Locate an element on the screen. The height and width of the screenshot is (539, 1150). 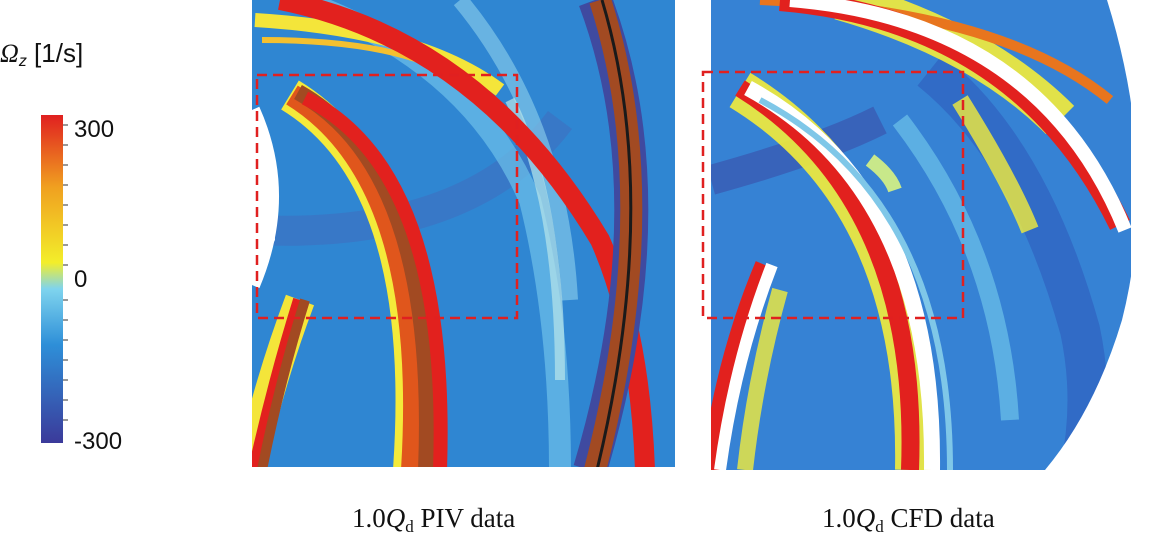
cfd-caption: 1.0Qd CFD data is located at coordinates (908, 519).